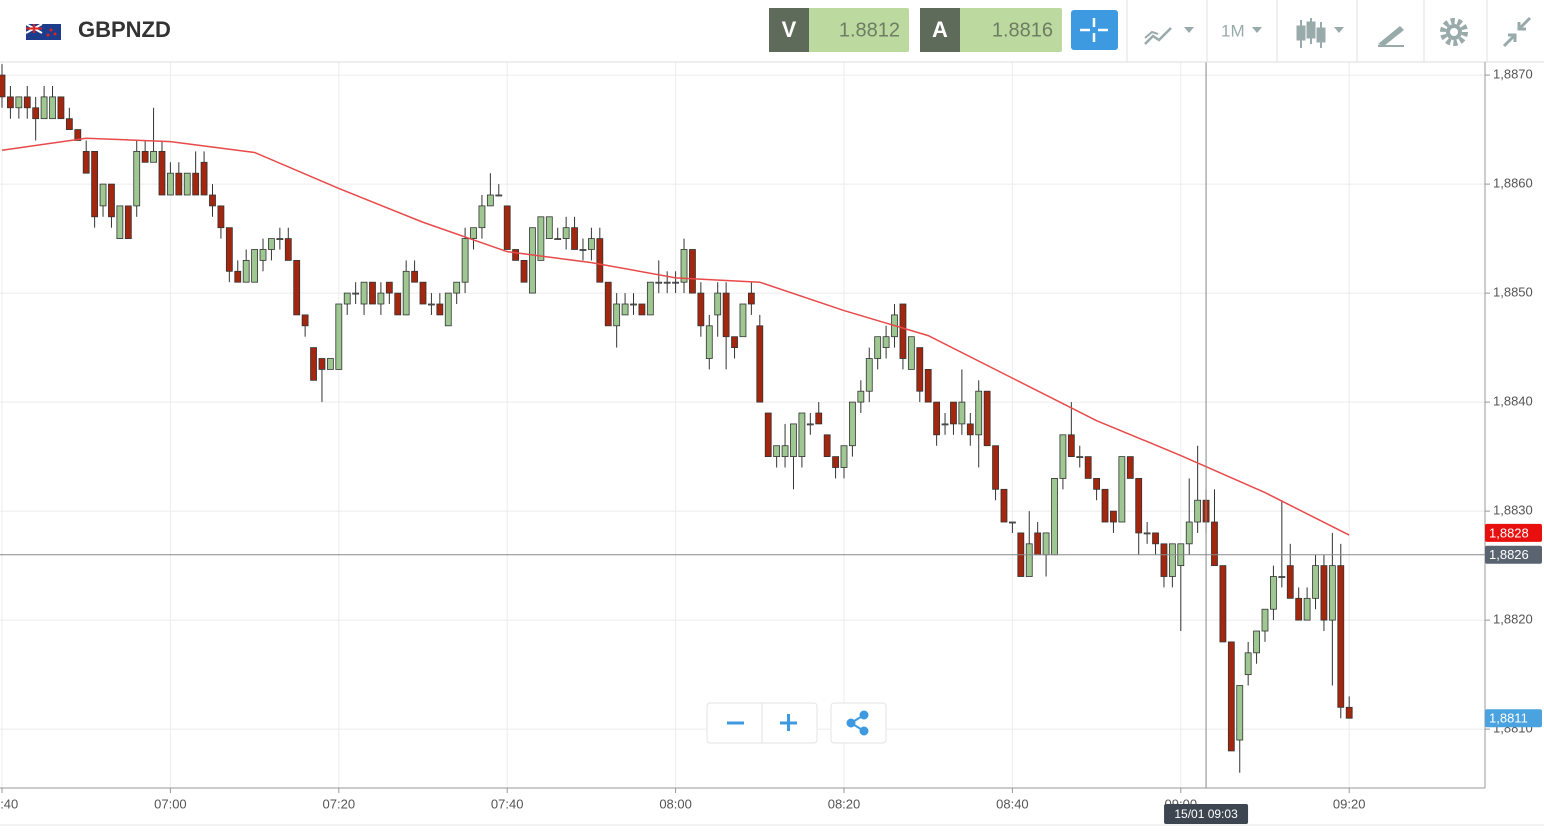 Image resolution: width=1544 pixels, height=833 pixels. Describe the element at coordinates (170, 803) in the screenshot. I see `x-tick-label: 07:00` at that location.